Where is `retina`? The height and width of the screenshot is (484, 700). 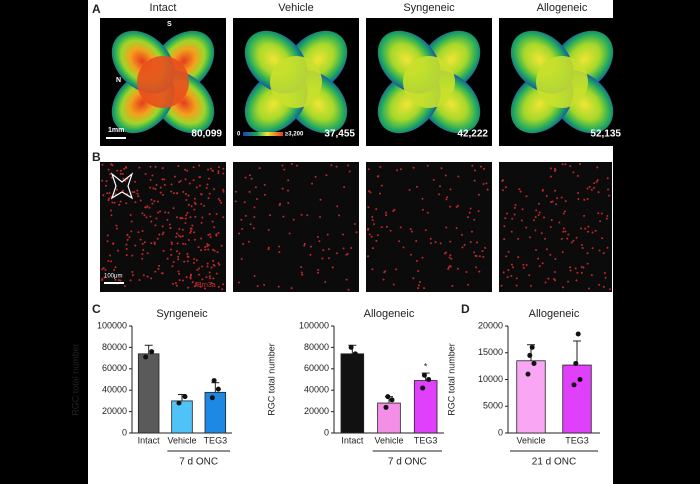 retina is located at coordinates (429, 82).